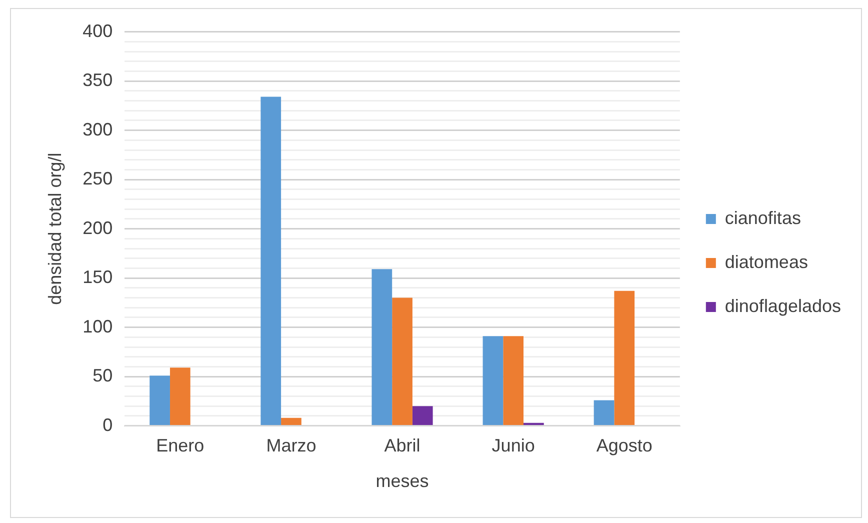 The height and width of the screenshot is (523, 868). Describe the element at coordinates (54, 228) in the screenshot. I see `y-axis-title: densidad total org/l` at that location.